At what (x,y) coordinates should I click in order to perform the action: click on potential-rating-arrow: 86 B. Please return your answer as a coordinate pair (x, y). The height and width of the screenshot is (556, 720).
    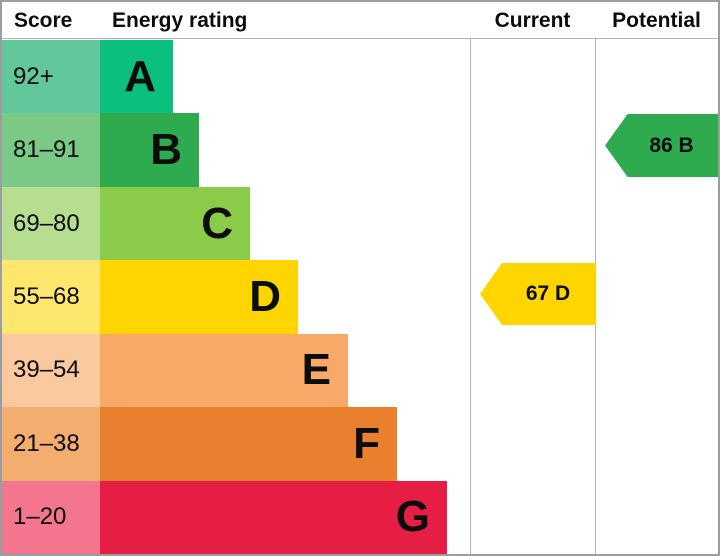
    Looking at the image, I should click on (661, 145).